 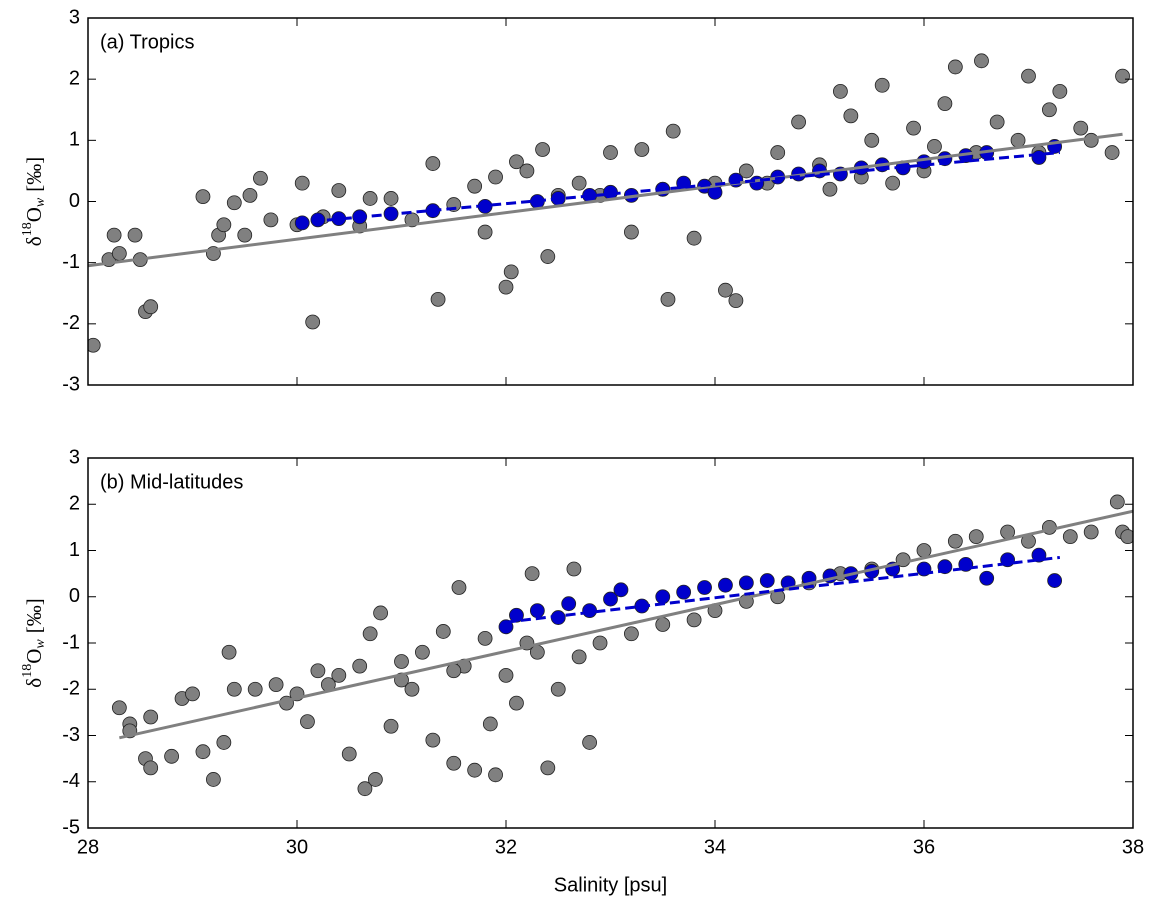 I want to click on annotation: (b) Mid-latitudes, so click(x=171, y=482).